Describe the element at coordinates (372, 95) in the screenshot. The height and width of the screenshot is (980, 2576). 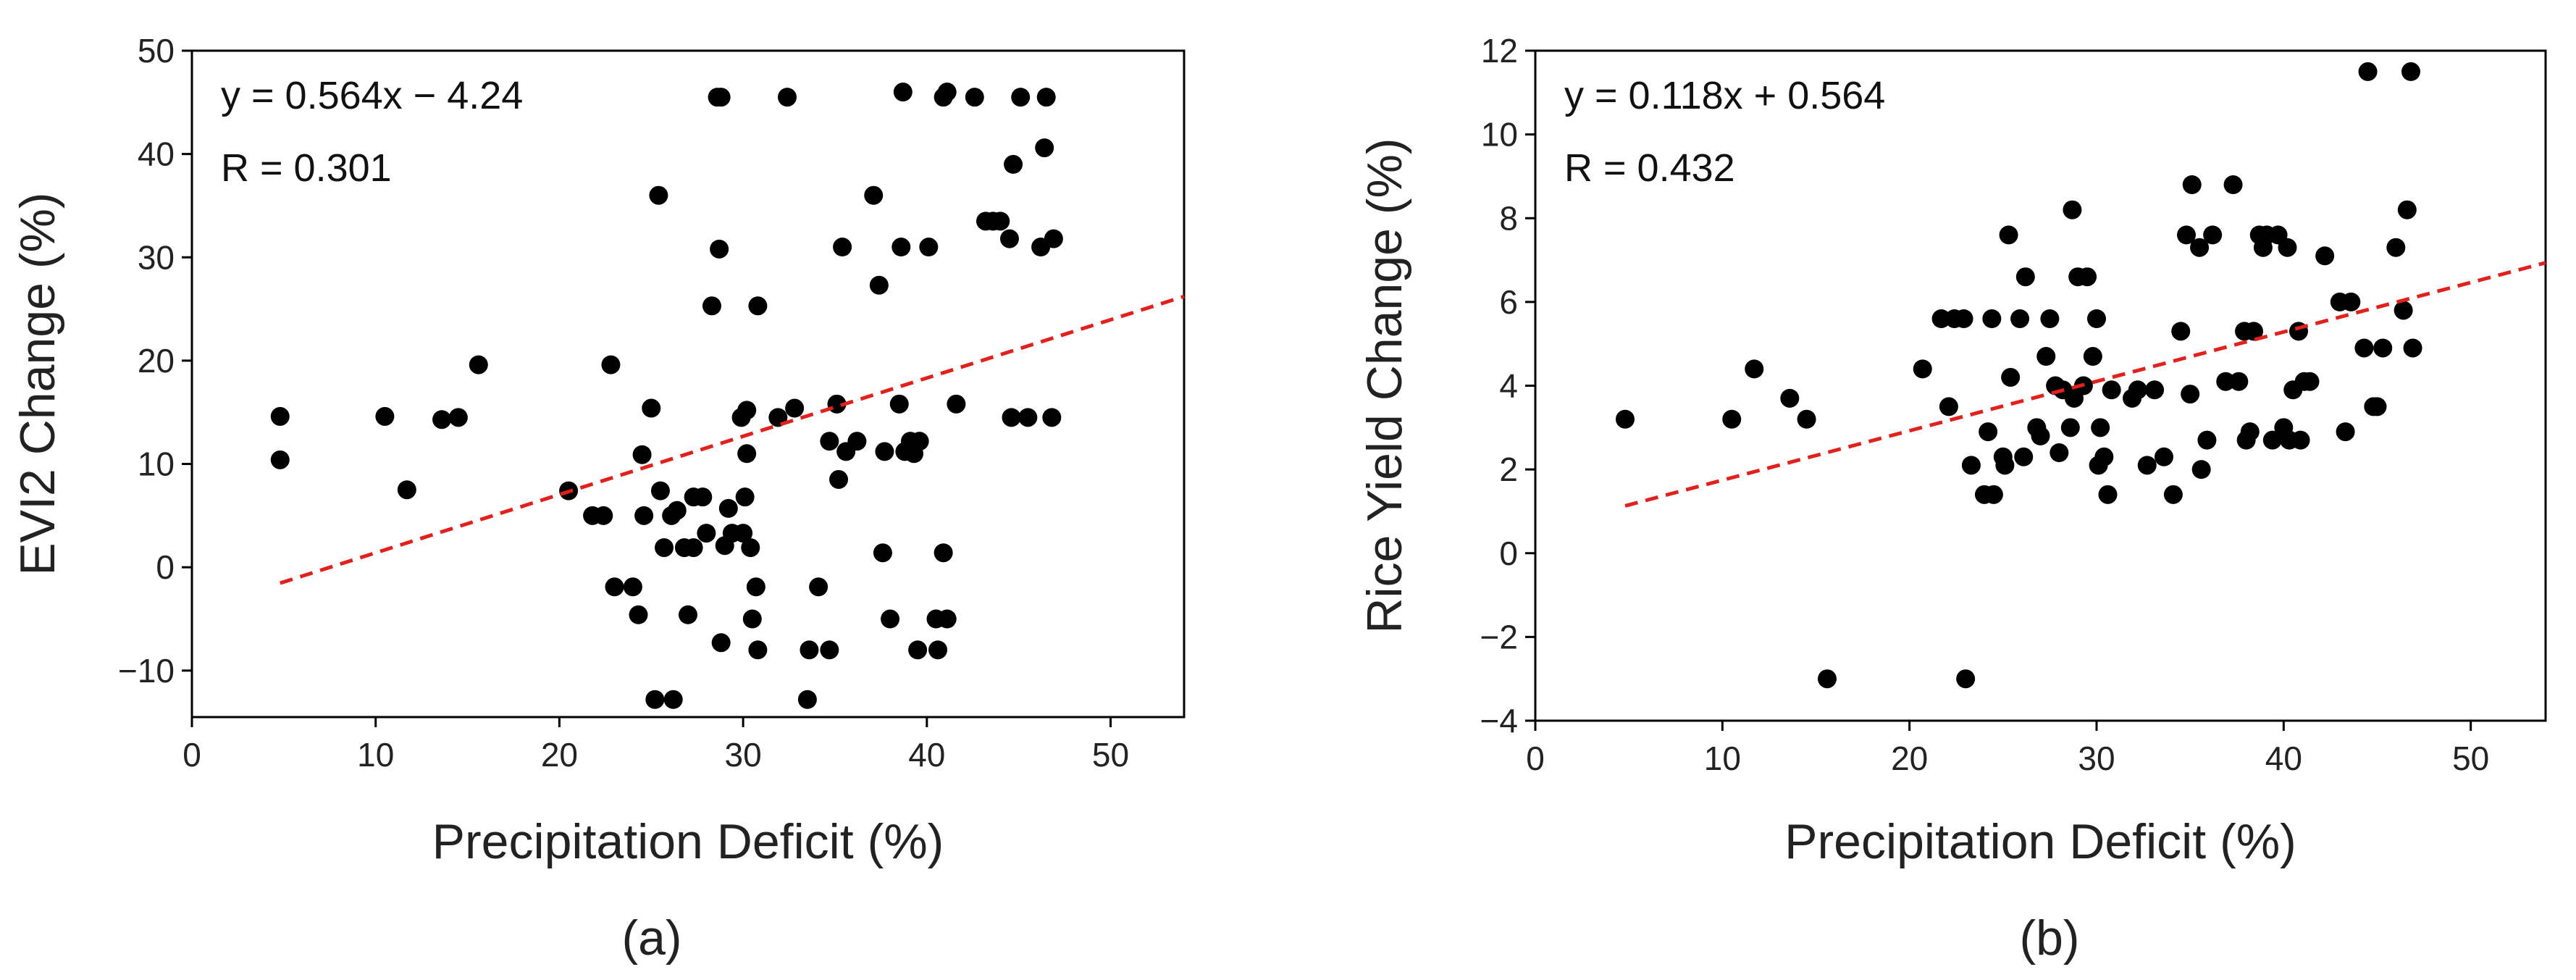
I see `regression-equation: y = 0.564x − 4.24` at that location.